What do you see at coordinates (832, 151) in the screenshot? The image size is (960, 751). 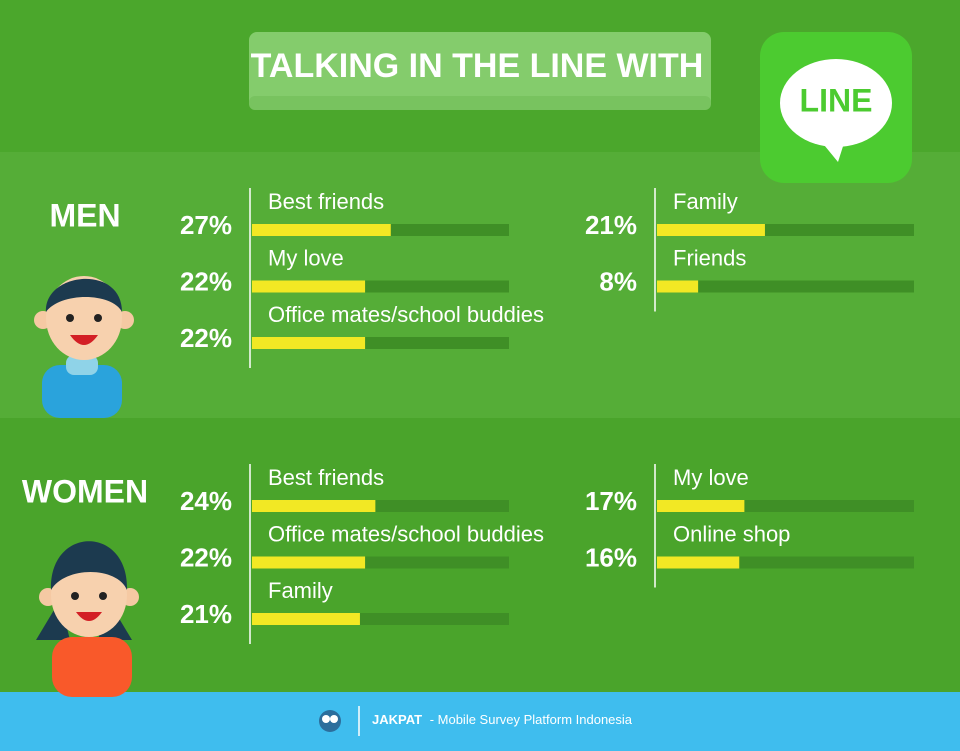 I see `logo-tail` at bounding box center [832, 151].